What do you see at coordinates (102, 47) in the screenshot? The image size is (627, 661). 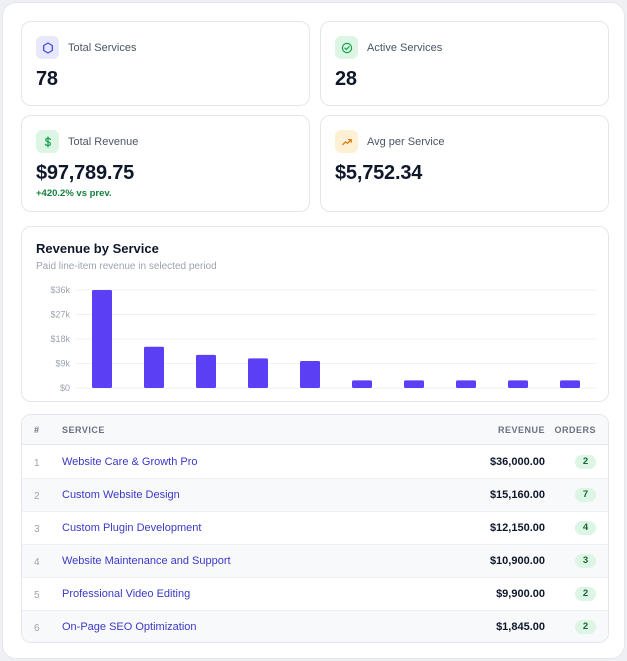 I see `stat-label: Total Services` at bounding box center [102, 47].